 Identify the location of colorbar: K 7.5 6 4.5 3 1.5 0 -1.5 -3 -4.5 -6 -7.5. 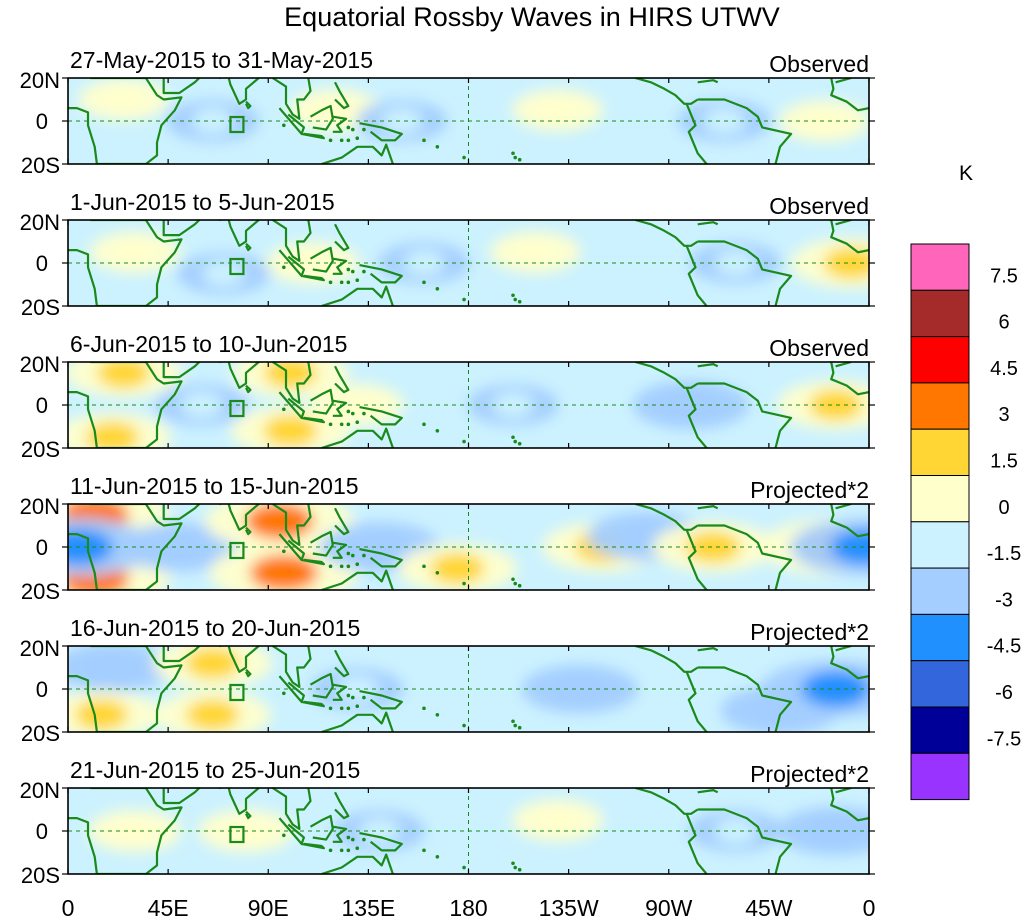
(965, 481).